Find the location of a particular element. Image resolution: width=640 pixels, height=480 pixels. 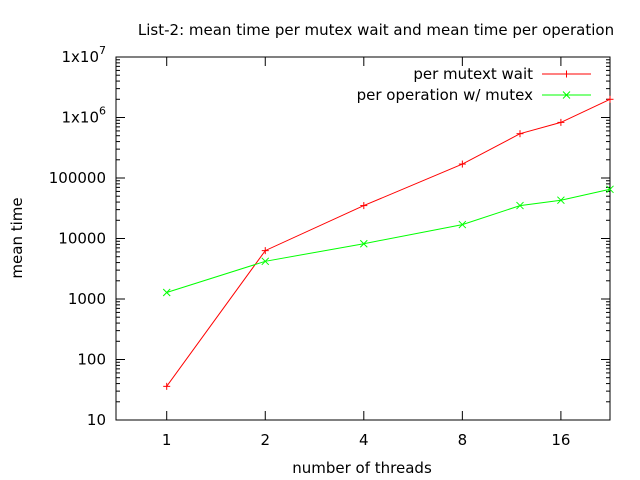

y-axis-label: mean time is located at coordinates (17, 237).